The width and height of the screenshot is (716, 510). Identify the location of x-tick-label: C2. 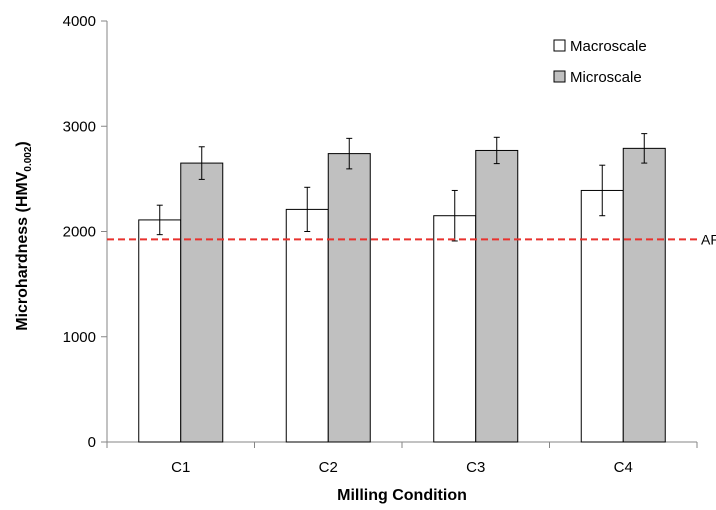
(328, 467).